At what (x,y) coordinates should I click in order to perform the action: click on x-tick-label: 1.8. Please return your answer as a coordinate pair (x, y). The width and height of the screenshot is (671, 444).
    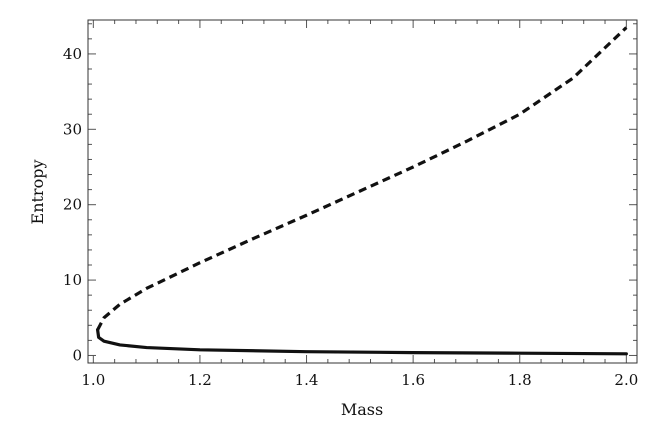
    Looking at the image, I should click on (520, 380).